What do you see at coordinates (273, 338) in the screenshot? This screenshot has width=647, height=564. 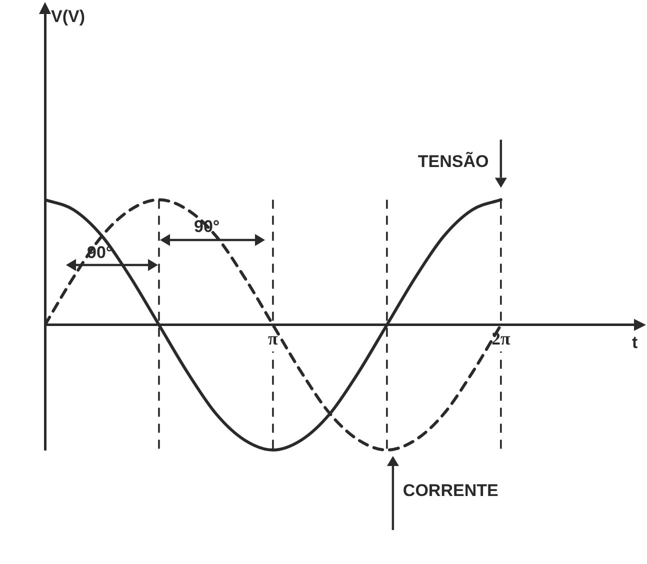 I see `x-tick-label: π` at bounding box center [273, 338].